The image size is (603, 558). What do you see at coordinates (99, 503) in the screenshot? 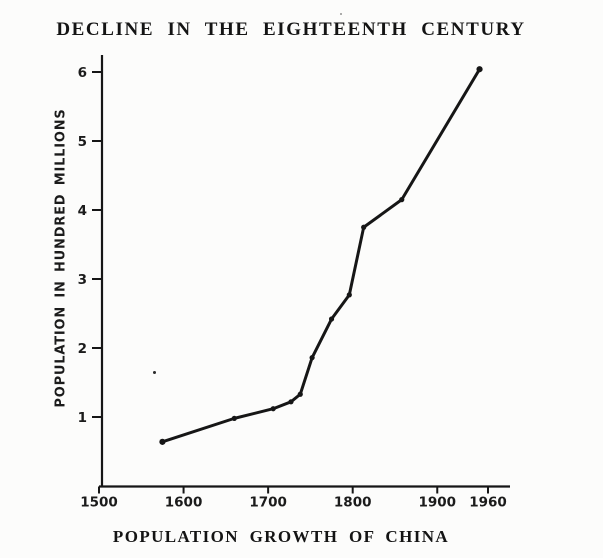
I see `x-tick-label: 1500` at bounding box center [99, 503].